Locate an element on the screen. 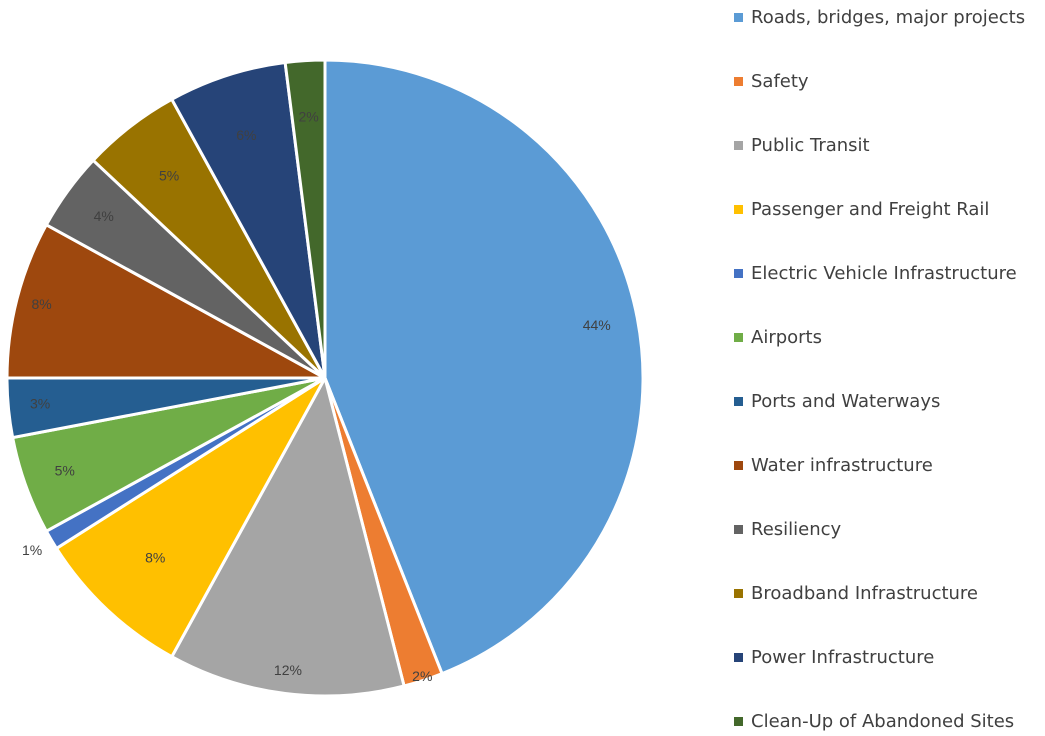 The image size is (1045, 736). legend-label: Airports is located at coordinates (786, 337).